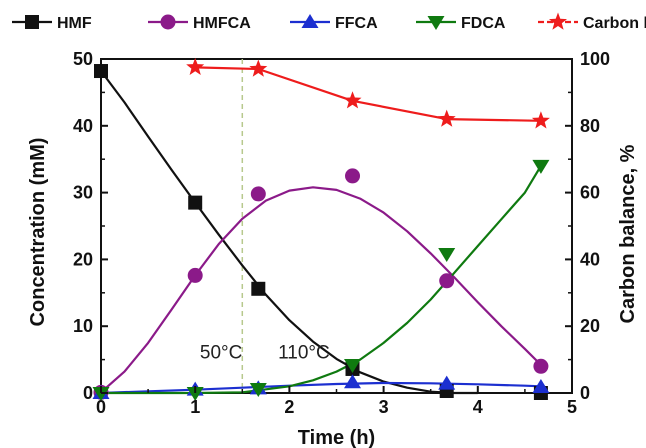  I want to click on legend-marker-hmfca, so click(168, 22).